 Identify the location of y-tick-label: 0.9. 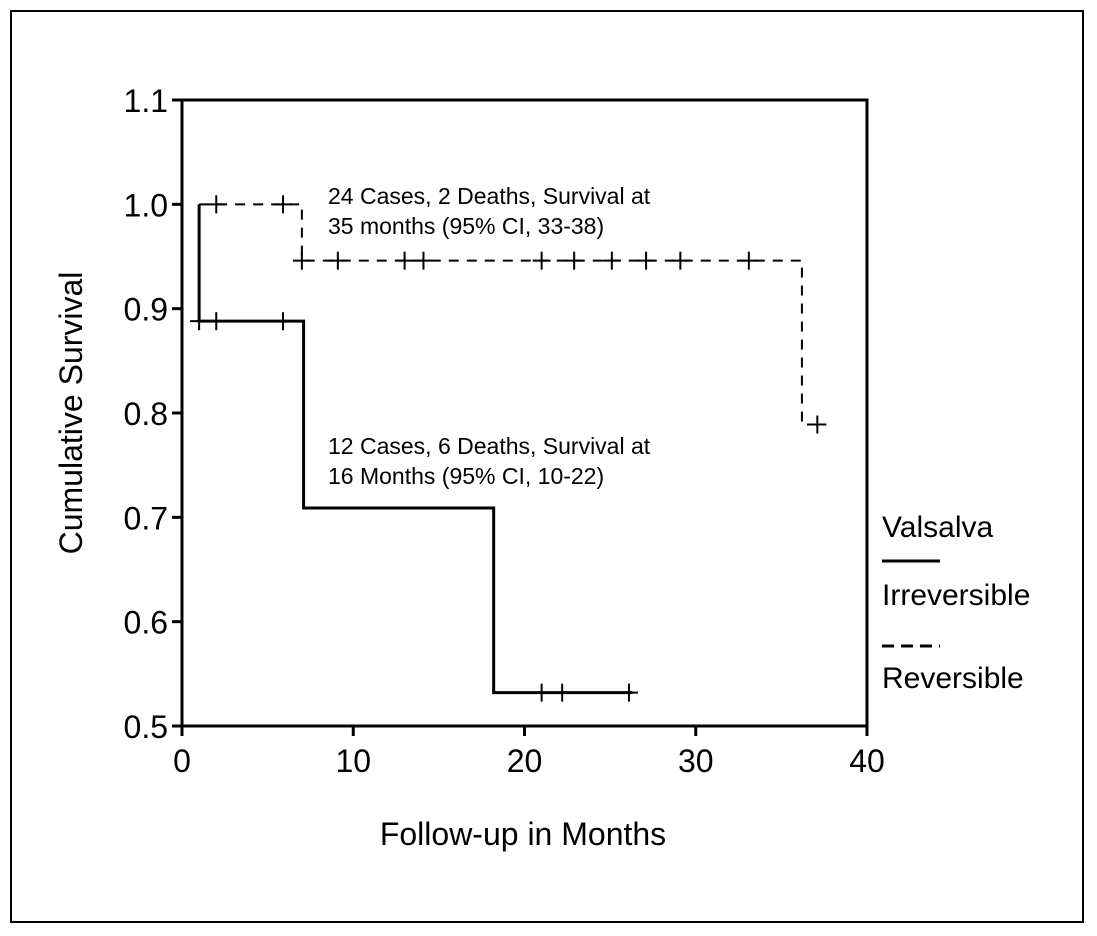
(146, 310).